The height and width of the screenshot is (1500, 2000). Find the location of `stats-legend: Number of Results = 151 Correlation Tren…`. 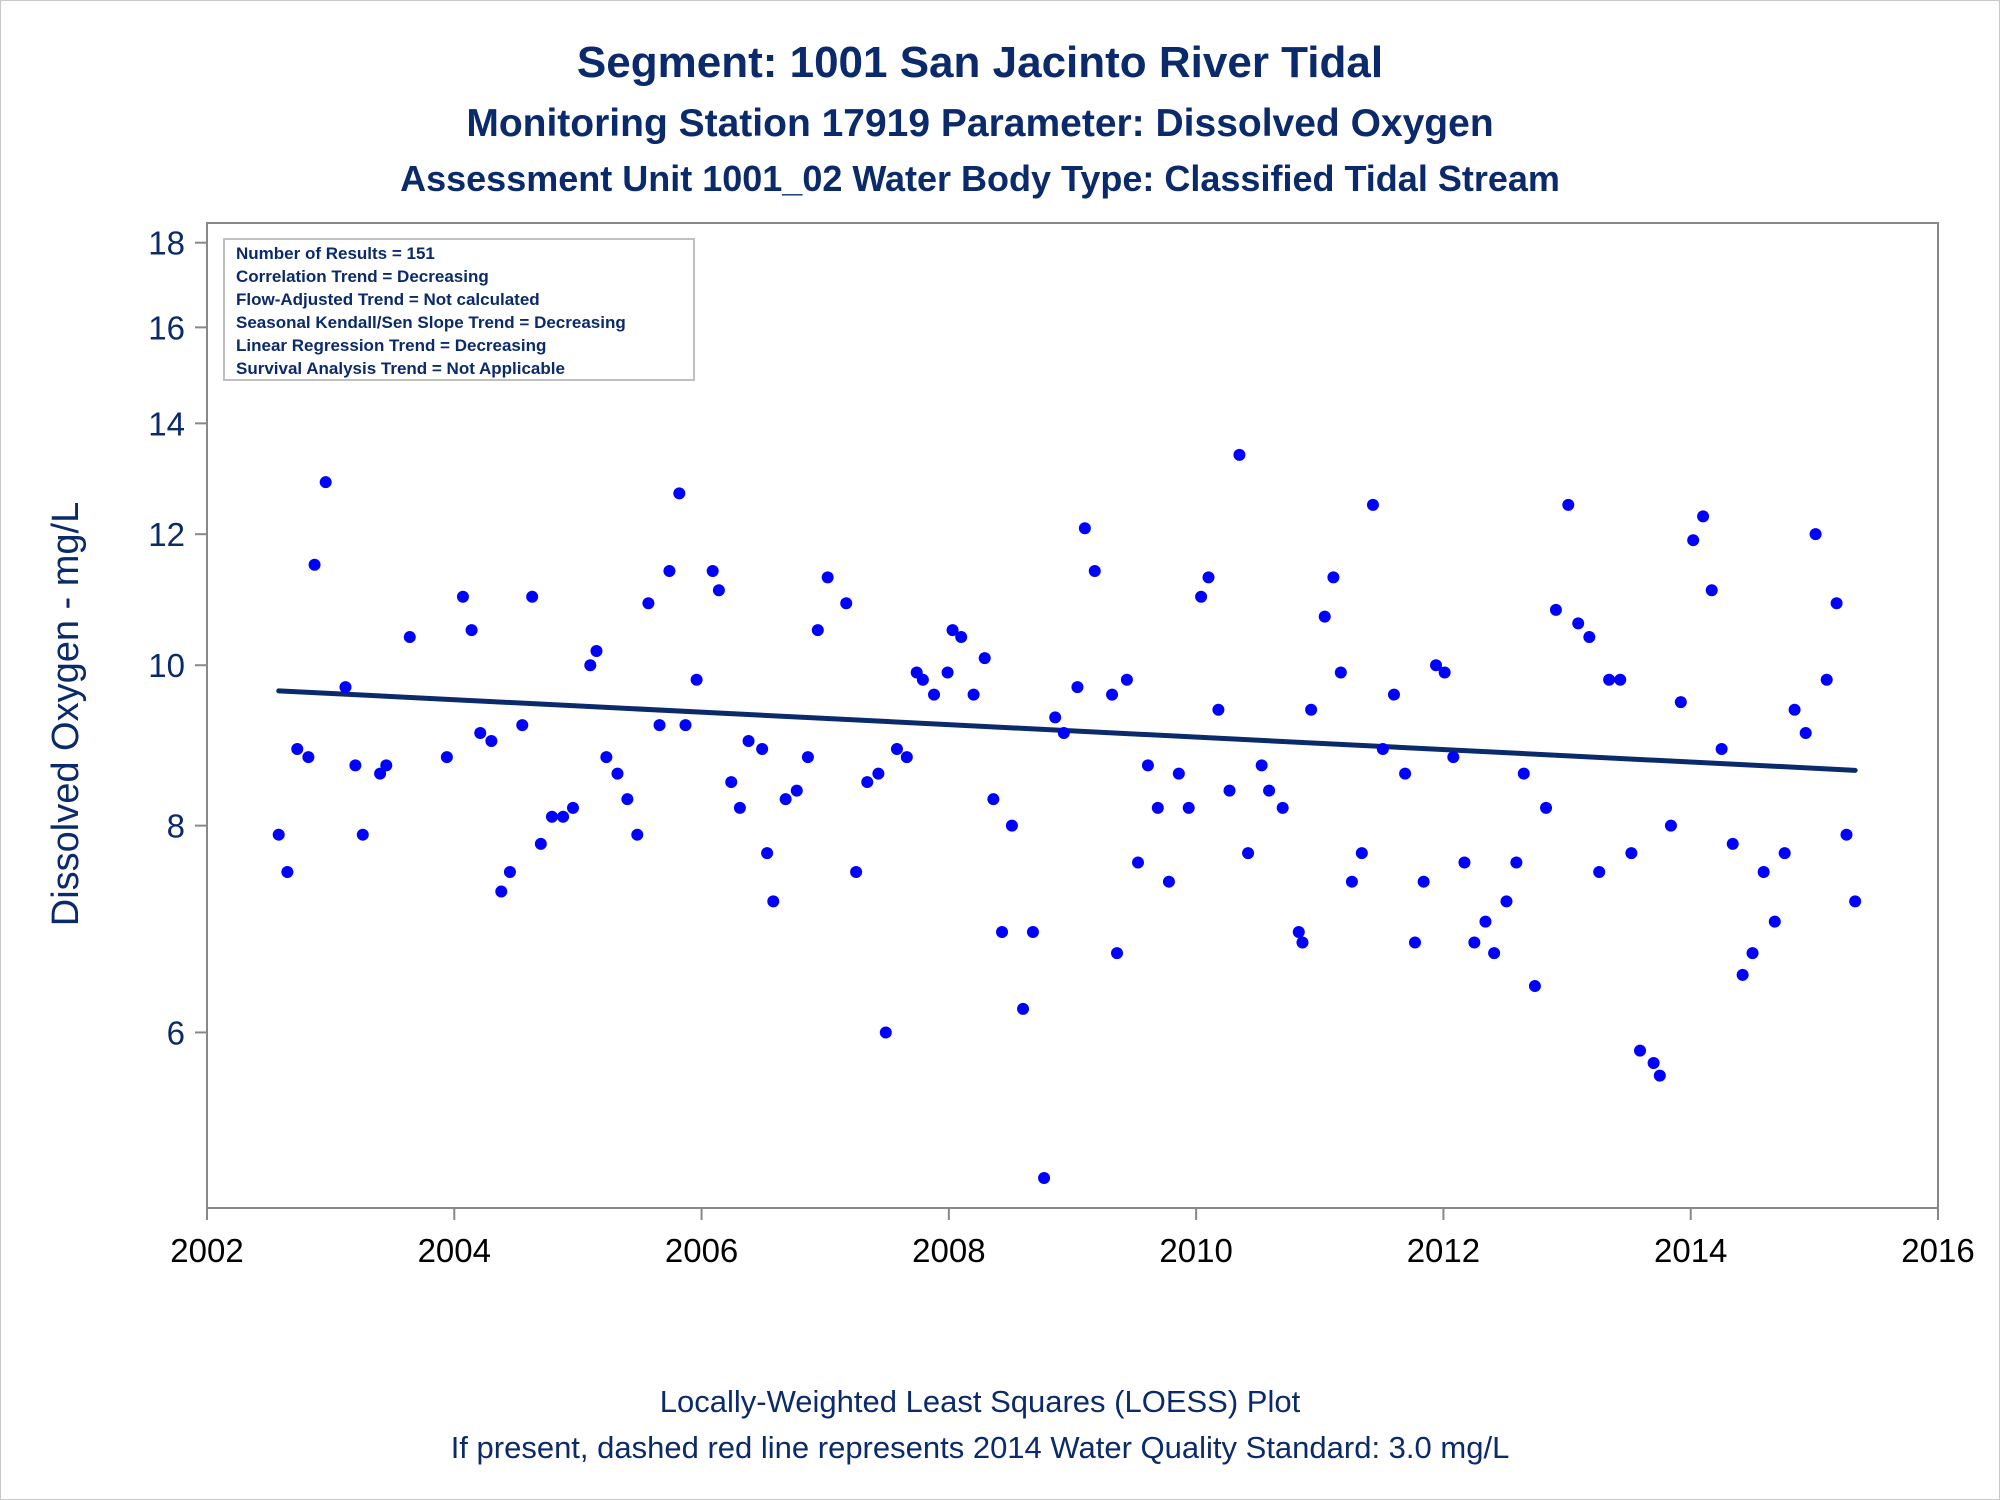

stats-legend: Number of Results = 151 Correlation Tren… is located at coordinates (459, 309).